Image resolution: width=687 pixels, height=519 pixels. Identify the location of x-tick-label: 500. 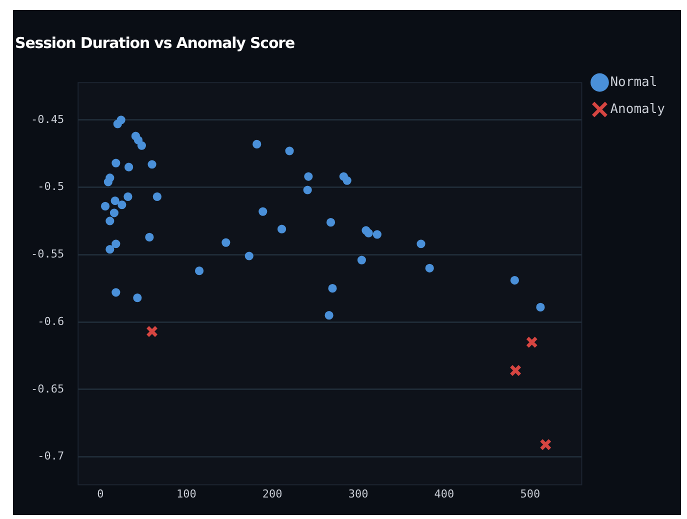
(530, 493).